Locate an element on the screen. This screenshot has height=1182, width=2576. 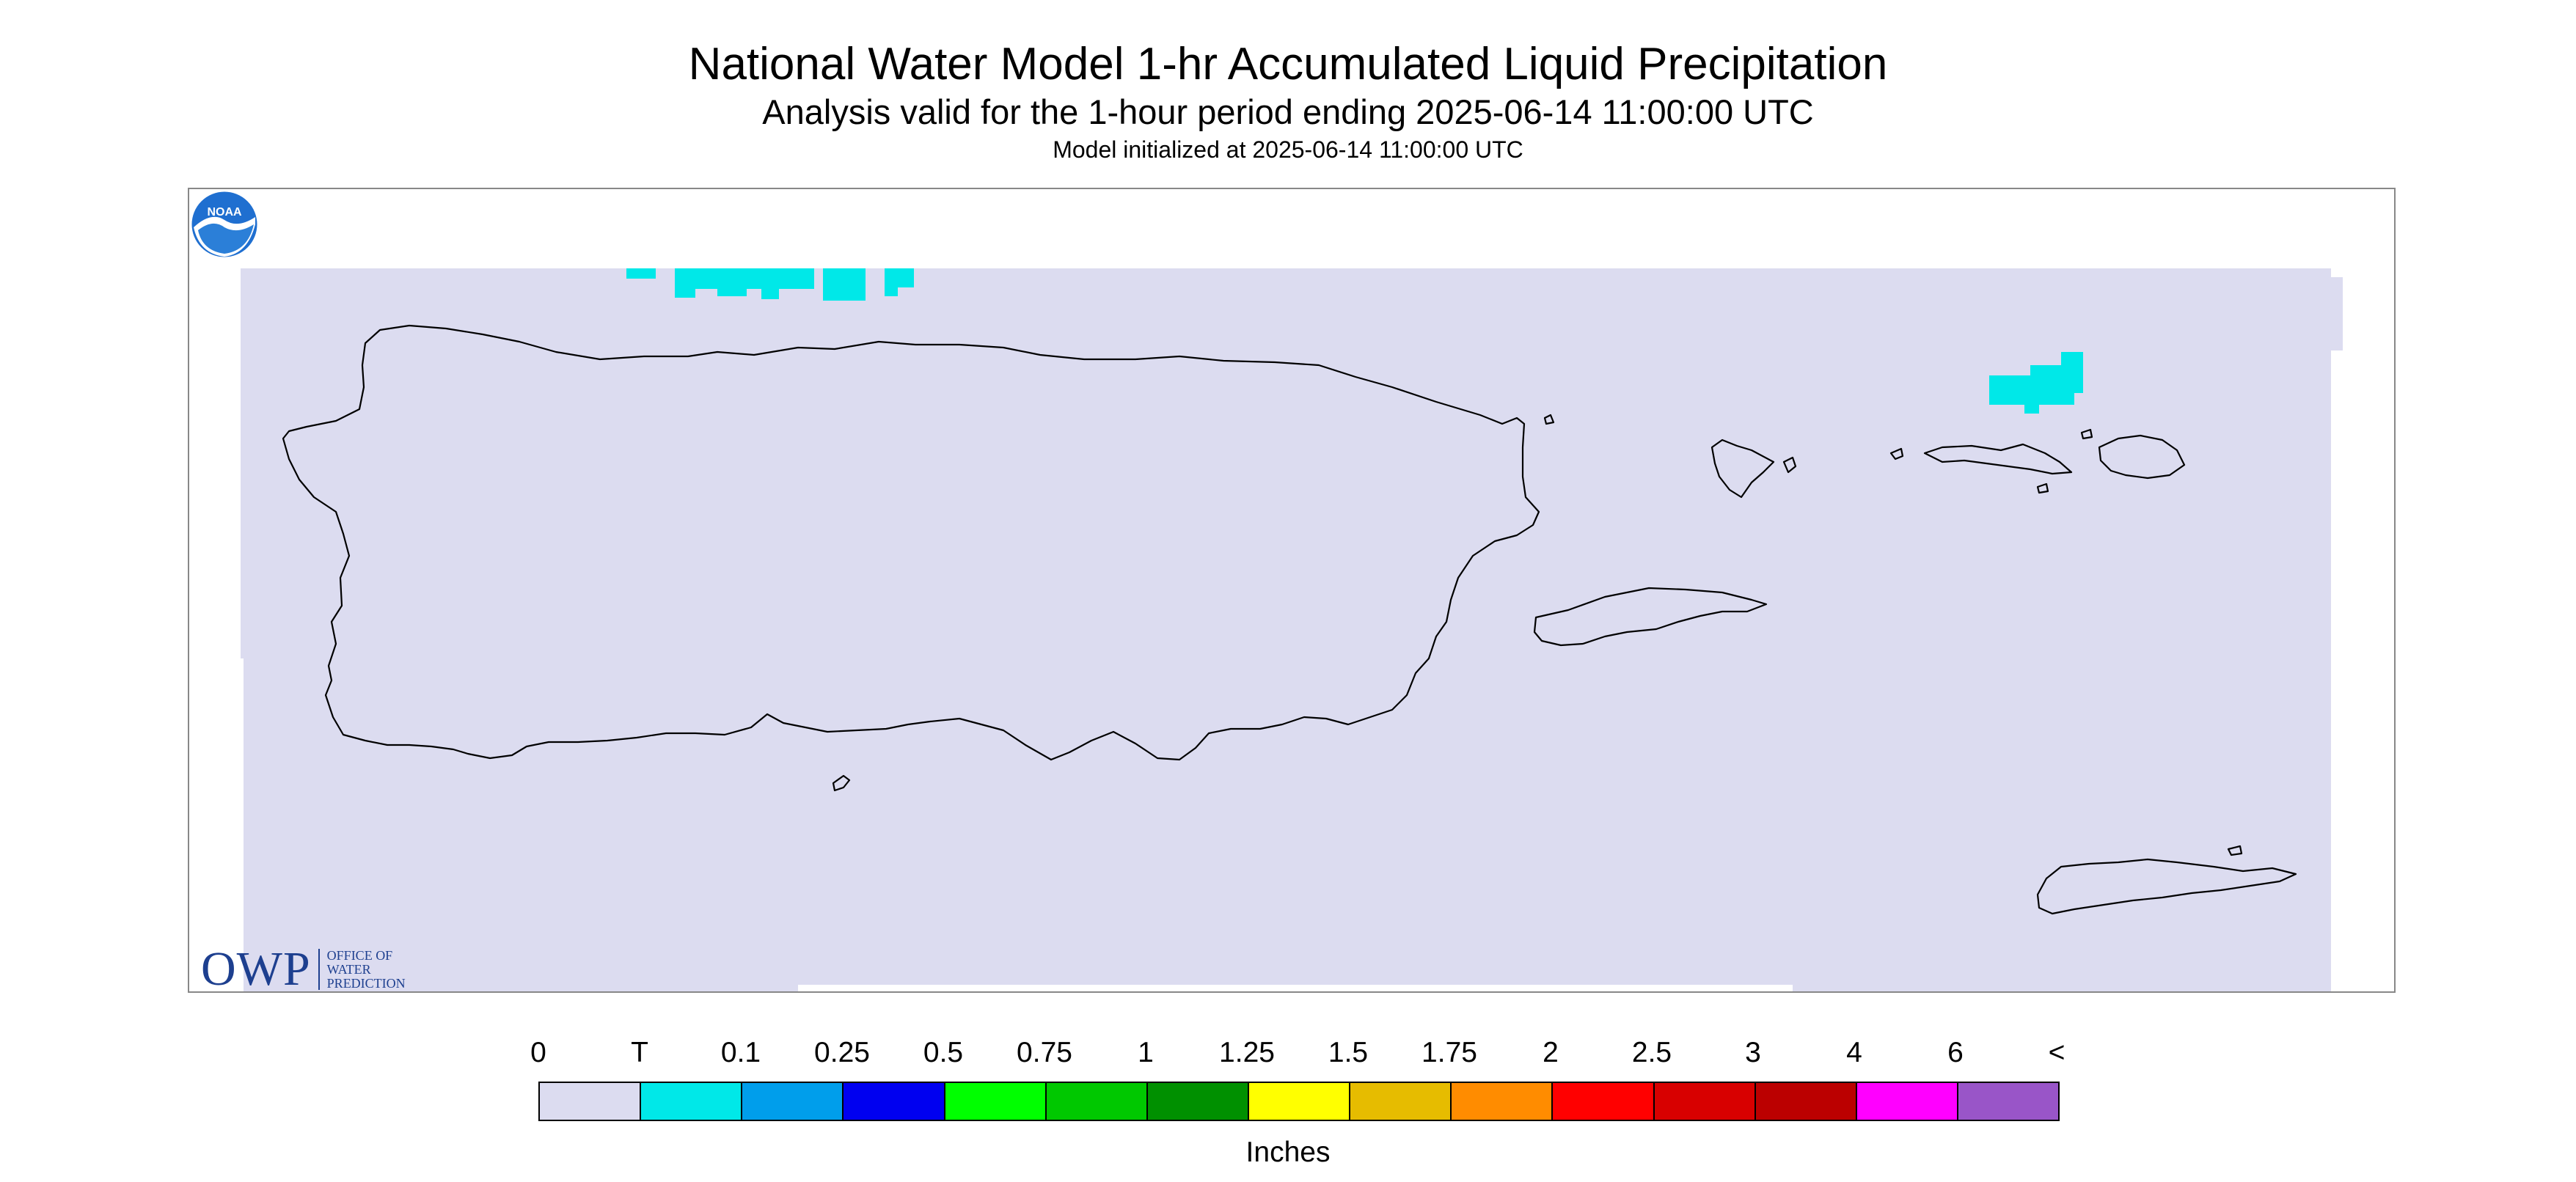
st-croix-outline is located at coordinates (2166, 886).